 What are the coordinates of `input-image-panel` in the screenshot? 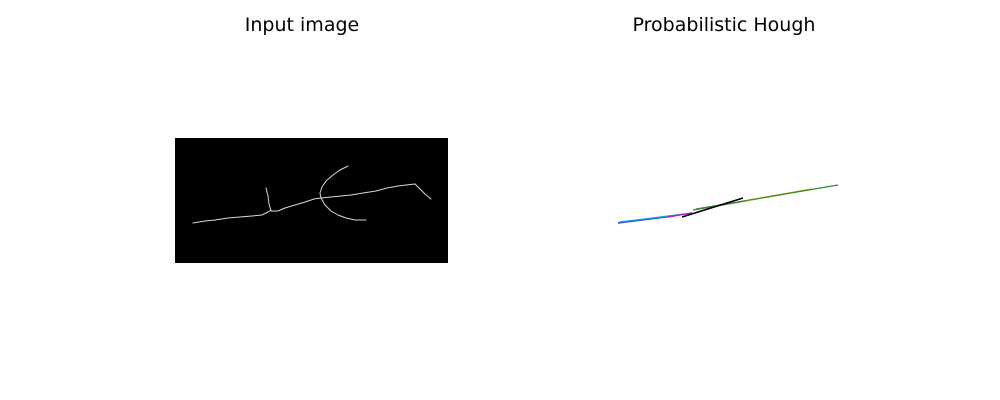 It's located at (311, 200).